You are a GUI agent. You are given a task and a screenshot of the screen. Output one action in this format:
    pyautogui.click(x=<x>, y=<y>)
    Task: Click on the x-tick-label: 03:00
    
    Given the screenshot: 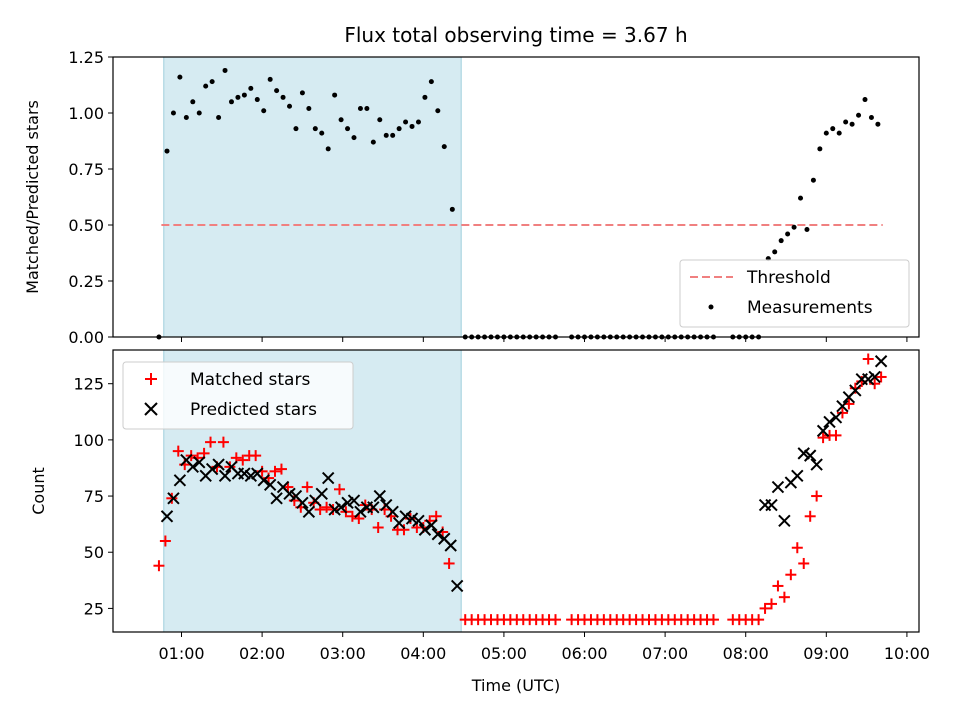 What is the action you would take?
    pyautogui.click(x=343, y=653)
    